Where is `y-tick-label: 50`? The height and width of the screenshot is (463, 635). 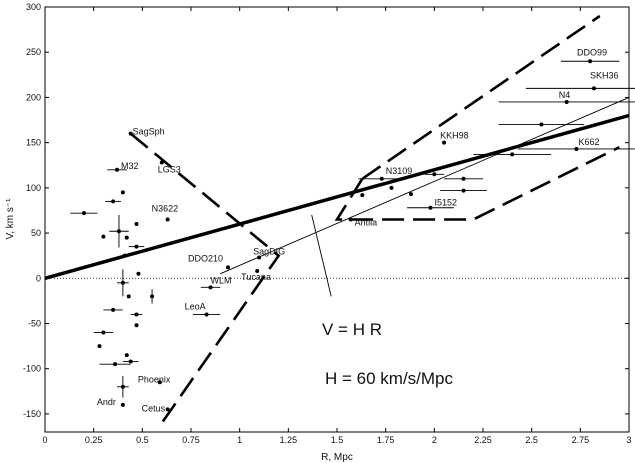
y-tick-label: 50 is located at coordinates (36, 233).